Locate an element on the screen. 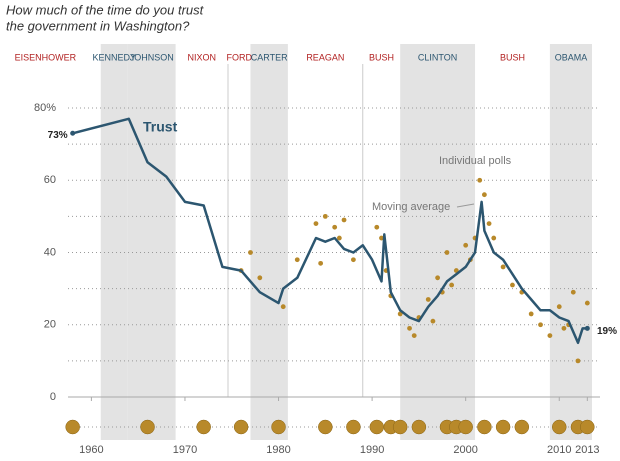 This screenshot has width=620, height=461. start-point is located at coordinates (73, 133).